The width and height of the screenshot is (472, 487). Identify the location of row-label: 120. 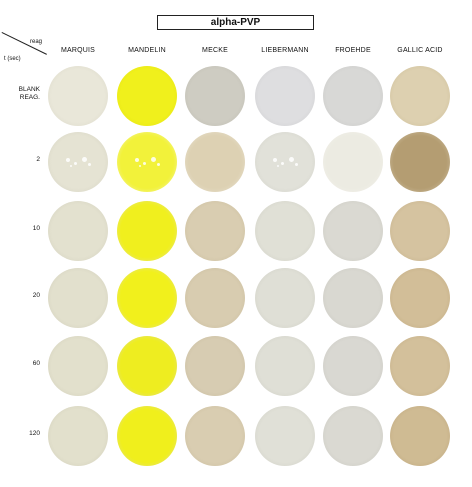
(34, 433).